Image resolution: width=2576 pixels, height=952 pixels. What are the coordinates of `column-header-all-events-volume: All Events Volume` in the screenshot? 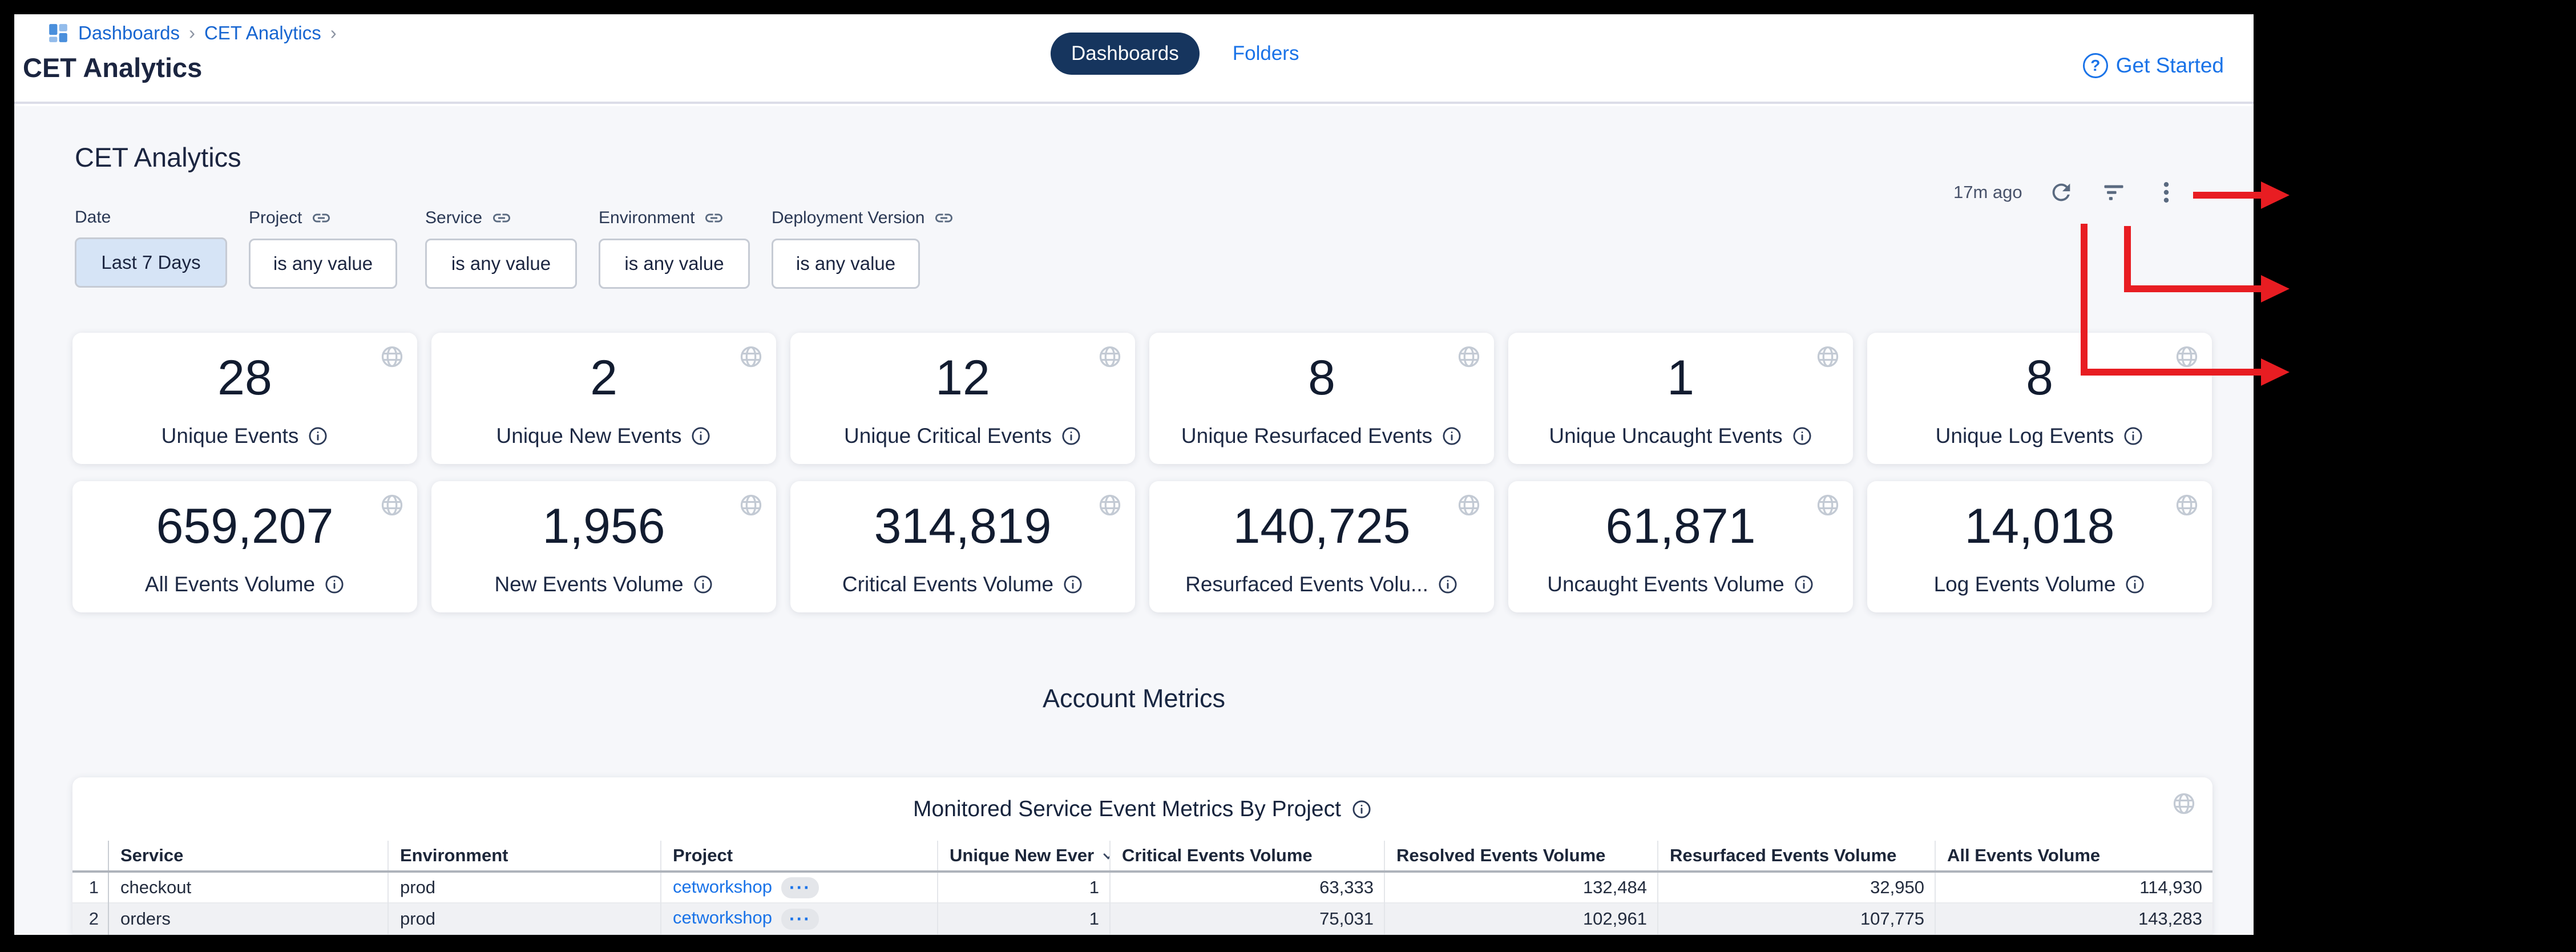 It's located at (2073, 857).